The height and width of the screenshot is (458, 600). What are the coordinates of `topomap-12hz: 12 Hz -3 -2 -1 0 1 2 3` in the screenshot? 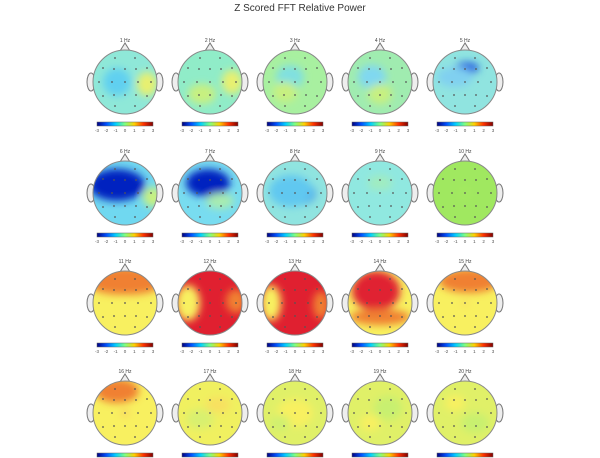 It's located at (210, 306).